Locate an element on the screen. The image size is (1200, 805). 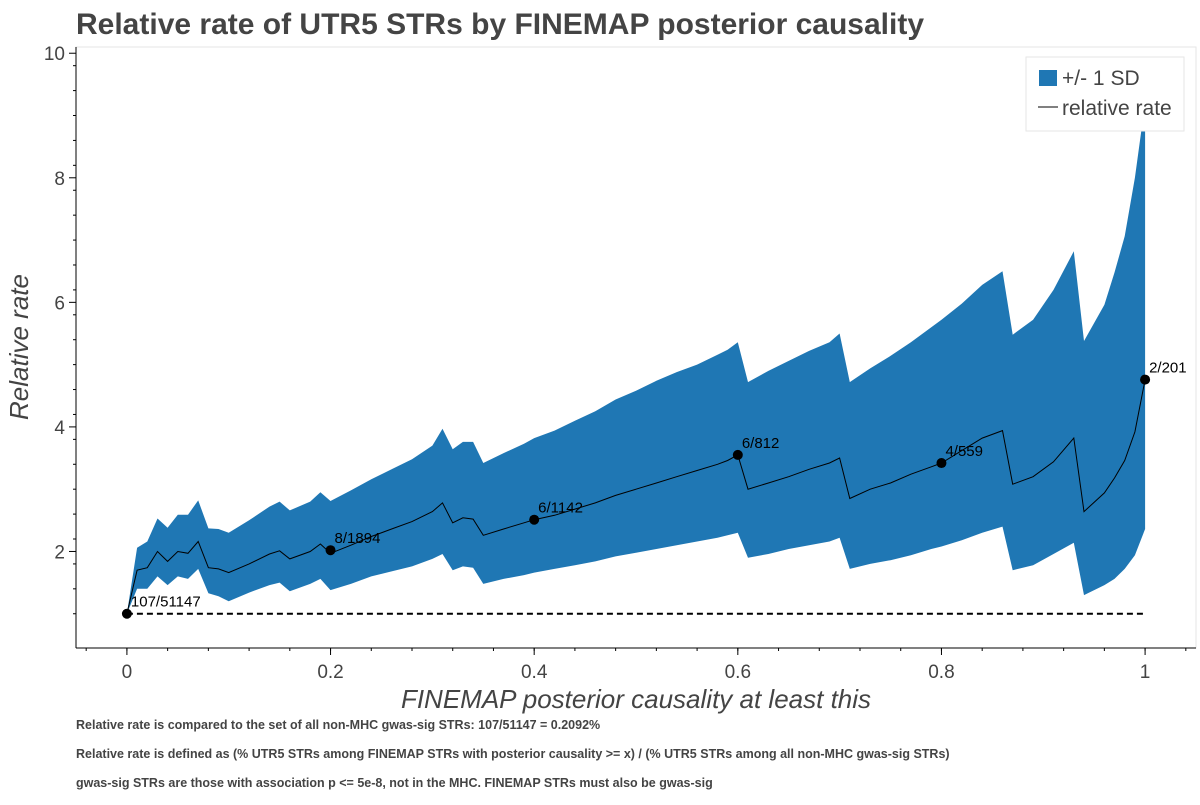
x-tick-label: 0.6 is located at coordinates (738, 672).